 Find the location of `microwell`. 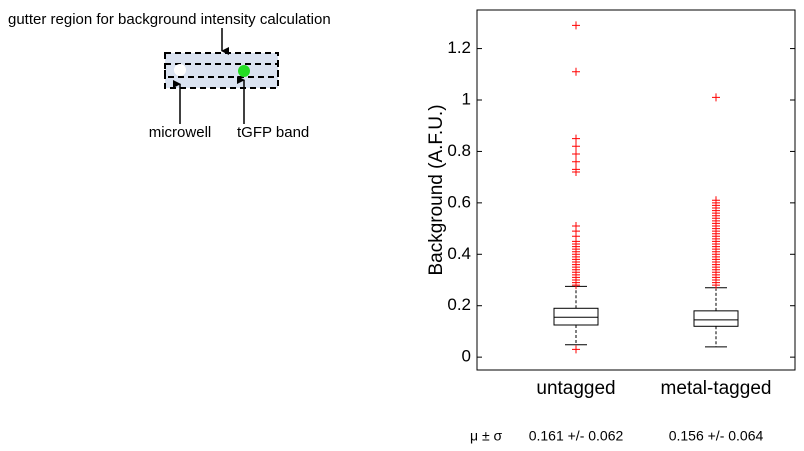

microwell is located at coordinates (180, 70).